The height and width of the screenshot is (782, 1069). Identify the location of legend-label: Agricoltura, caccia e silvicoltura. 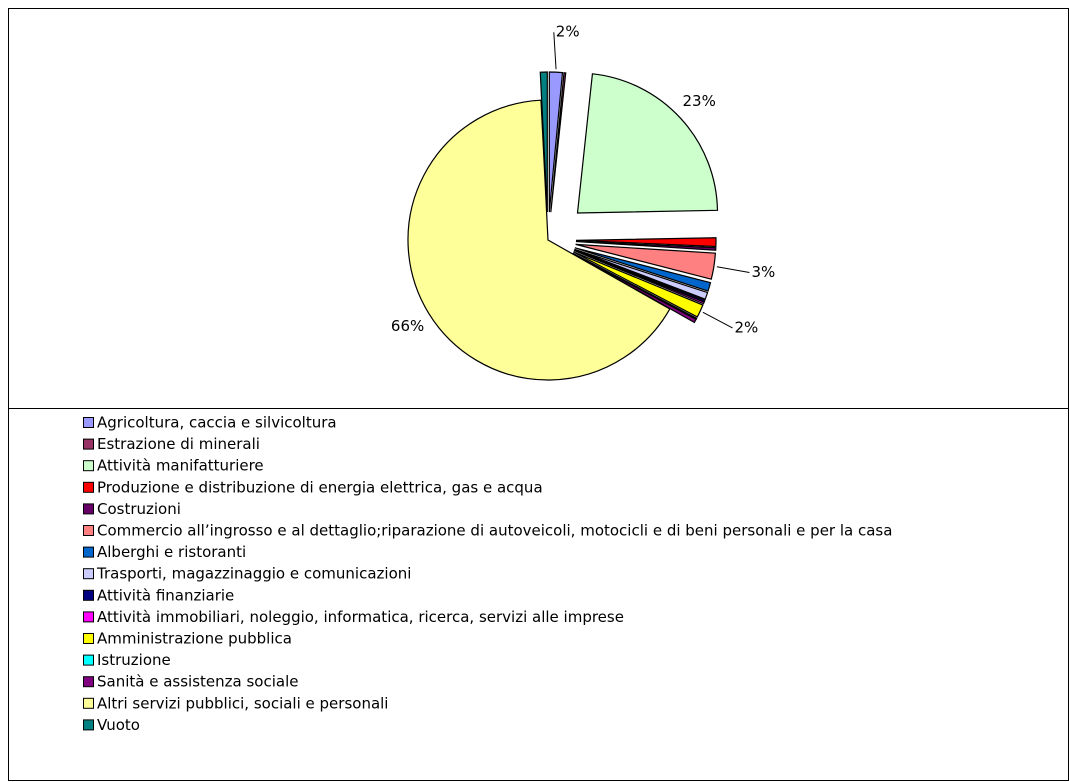
(217, 423).